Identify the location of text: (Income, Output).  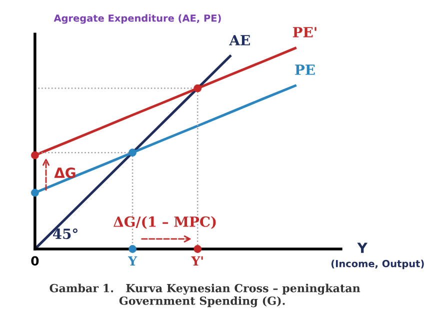
(377, 265).